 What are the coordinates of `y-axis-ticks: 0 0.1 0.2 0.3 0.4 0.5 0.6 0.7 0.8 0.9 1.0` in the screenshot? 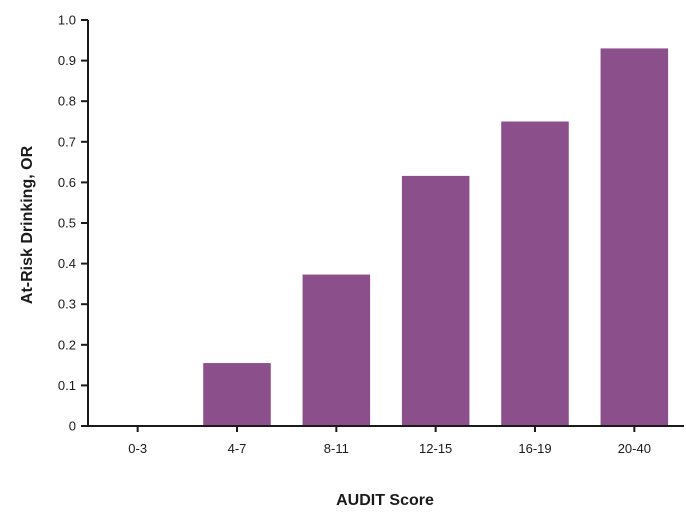 It's located at (73, 223).